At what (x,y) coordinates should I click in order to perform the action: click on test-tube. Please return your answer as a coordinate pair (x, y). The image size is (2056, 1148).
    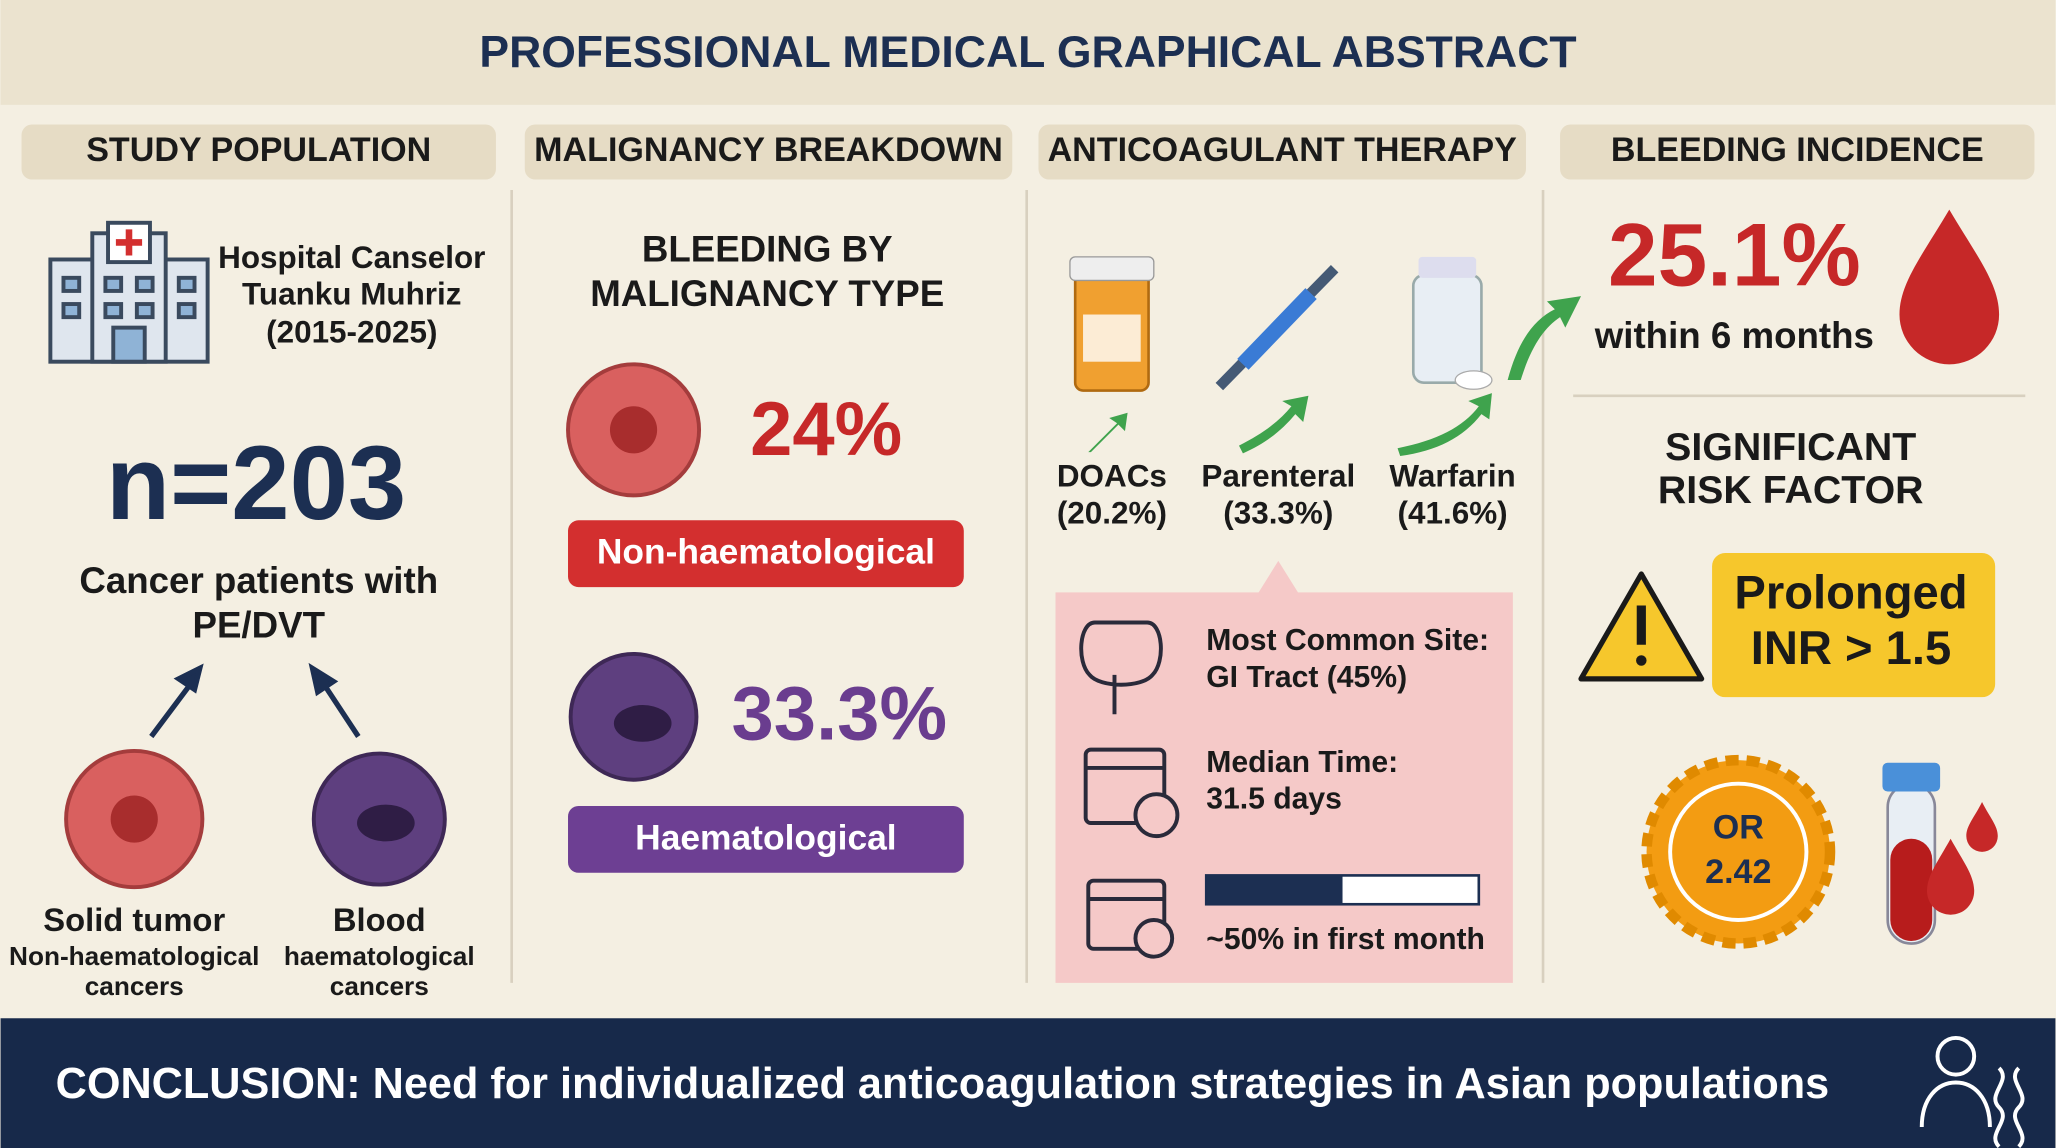
    Looking at the image, I should click on (1940, 853).